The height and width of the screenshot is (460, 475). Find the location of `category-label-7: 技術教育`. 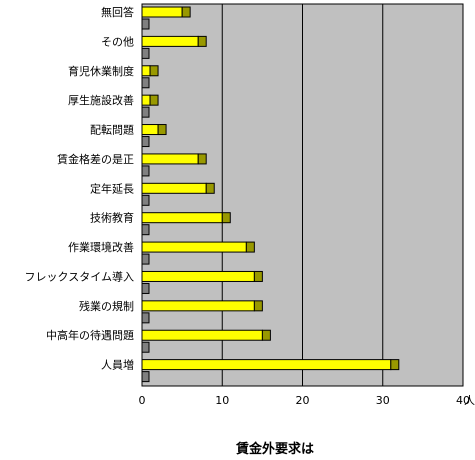

category-label-7: 技術教育 is located at coordinates (112, 218).